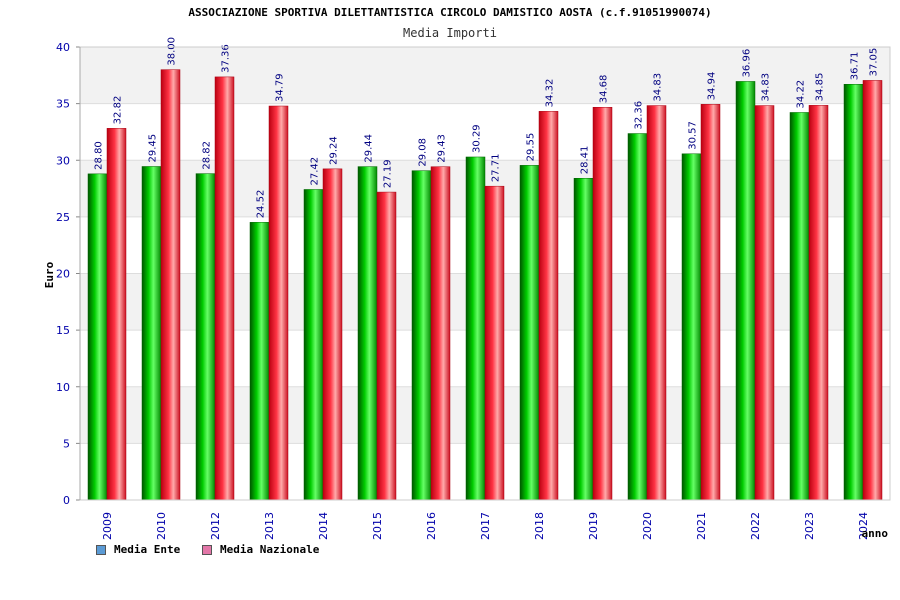 This screenshot has height=600, width=900. Describe the element at coordinates (151, 333) in the screenshot. I see `bar-media-ente-2010` at that location.